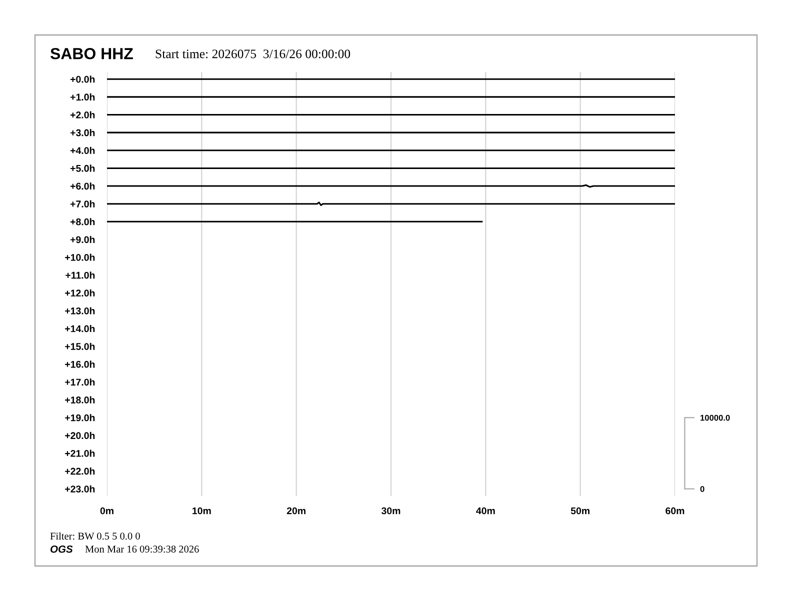 This screenshot has width=792, height=612. I want to click on y-tick-label: +22.0h, so click(80, 471).